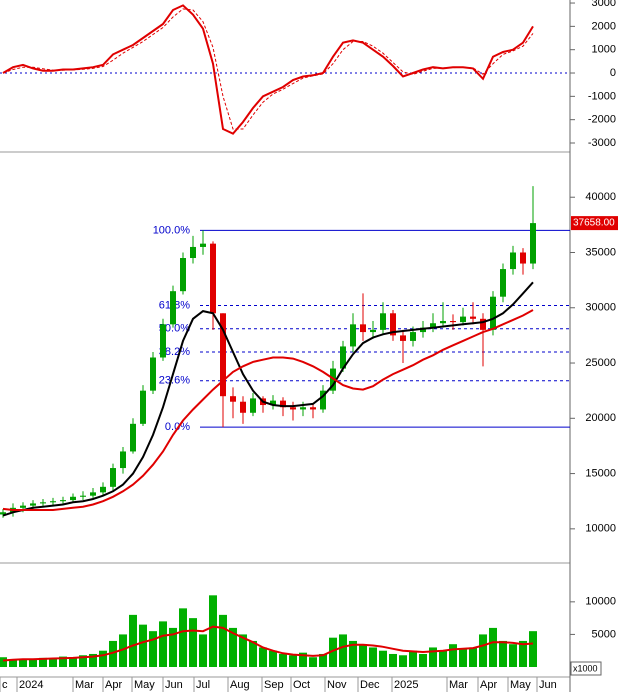 This screenshot has height=692, width=618. I want to click on y-tick-label: 25000, so click(600, 363).